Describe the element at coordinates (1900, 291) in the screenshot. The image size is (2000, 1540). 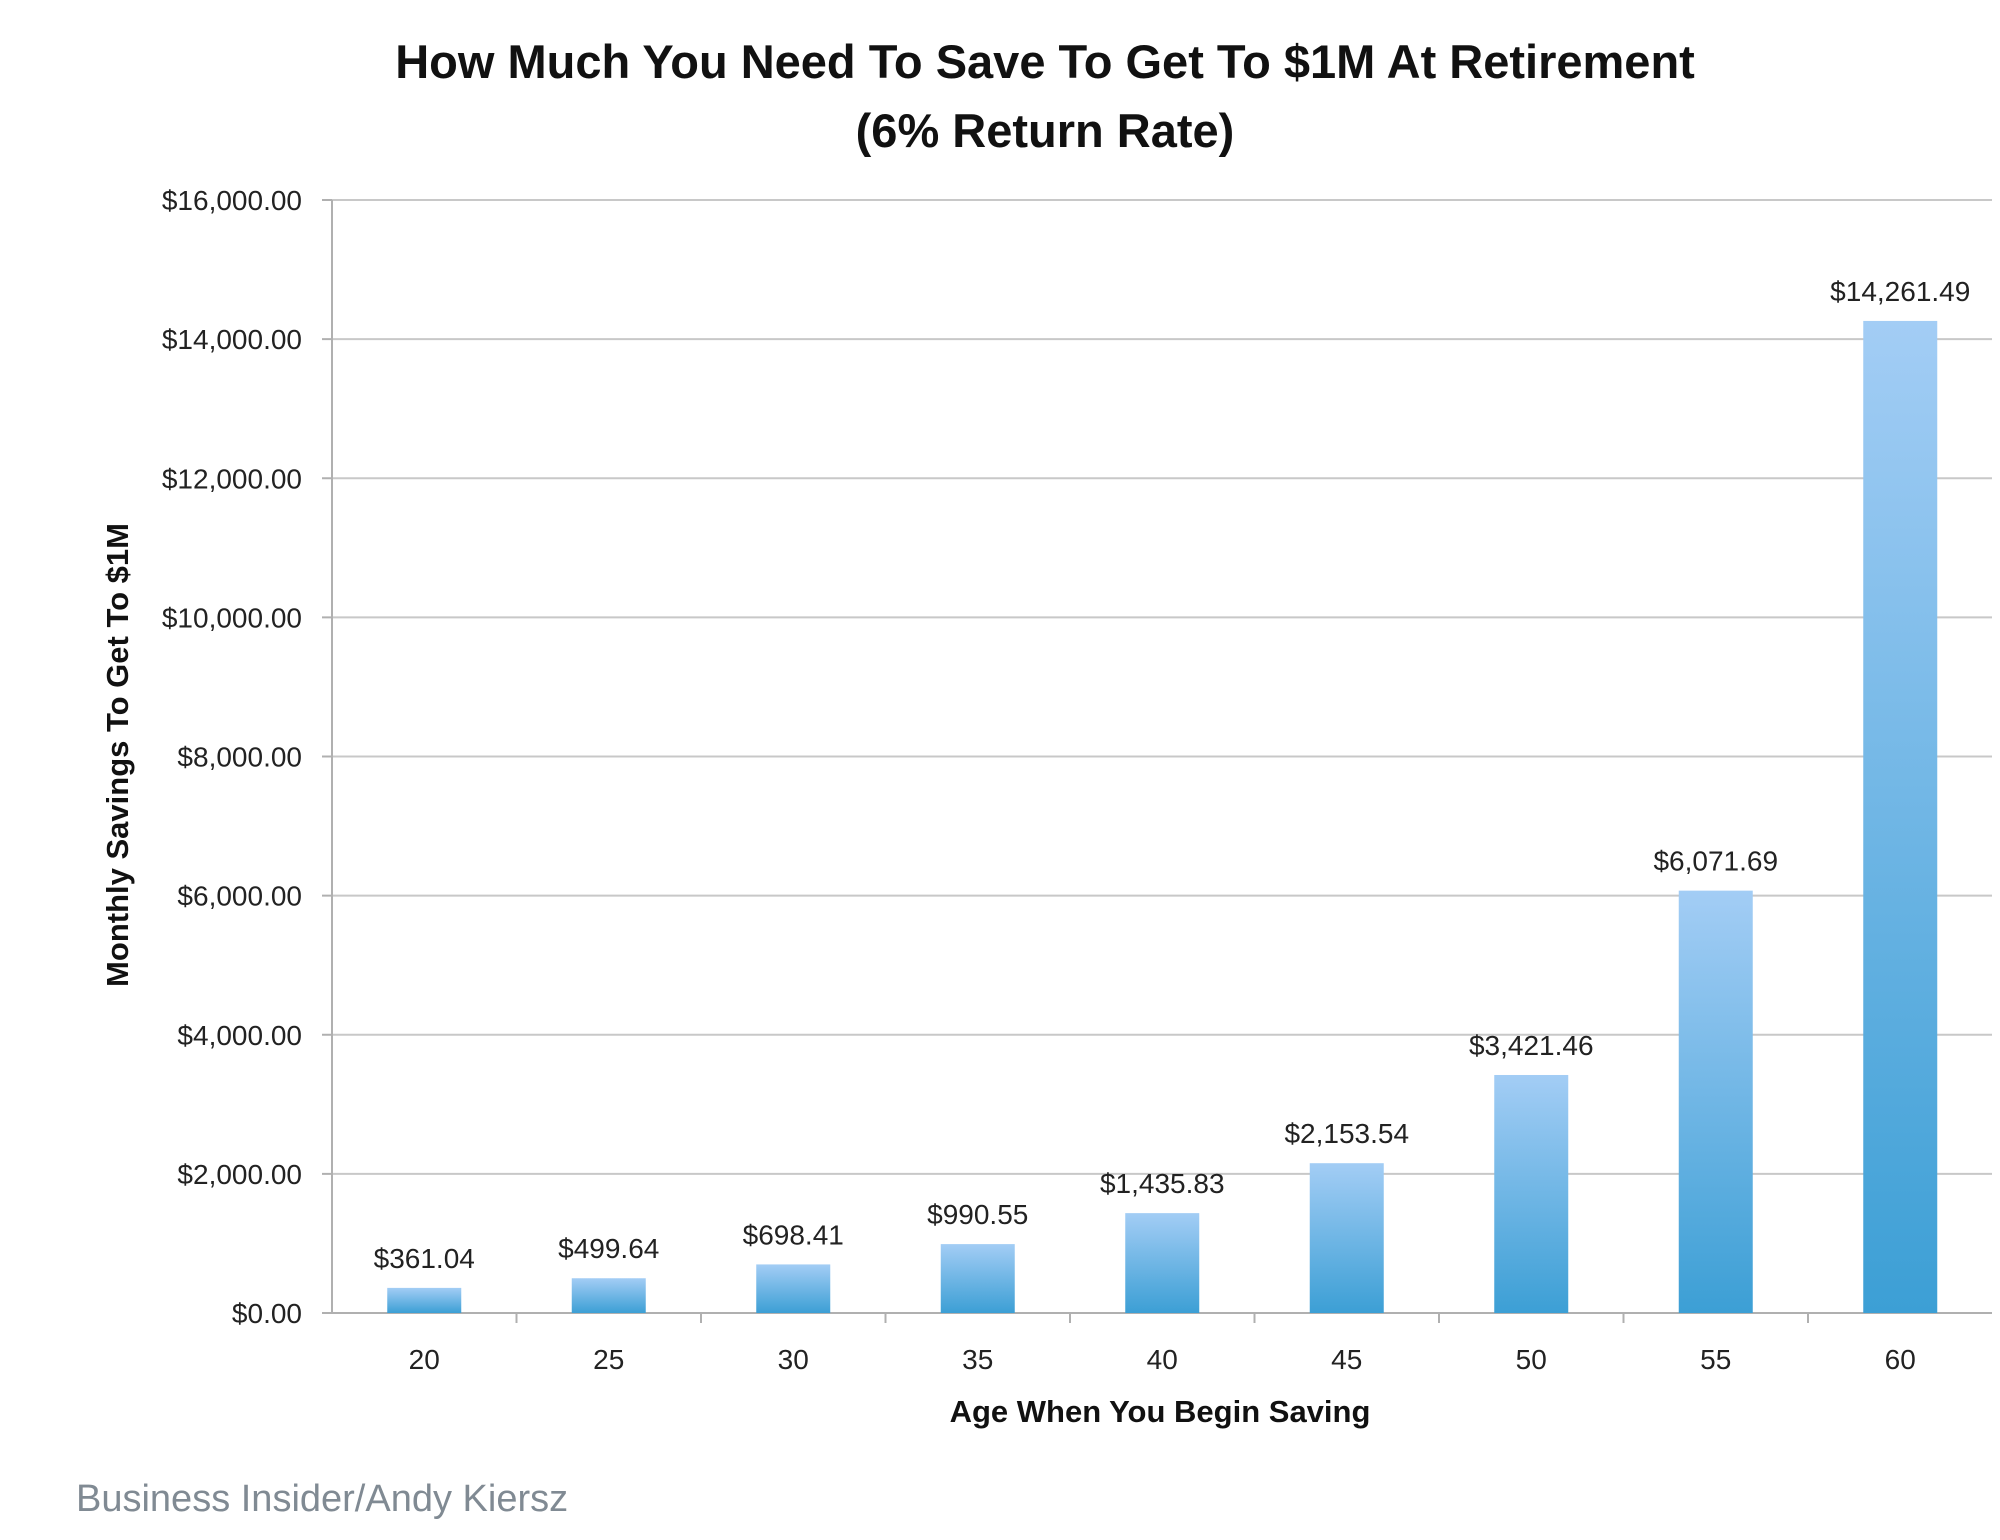
I see `data-label-60: $14,261.49` at that location.